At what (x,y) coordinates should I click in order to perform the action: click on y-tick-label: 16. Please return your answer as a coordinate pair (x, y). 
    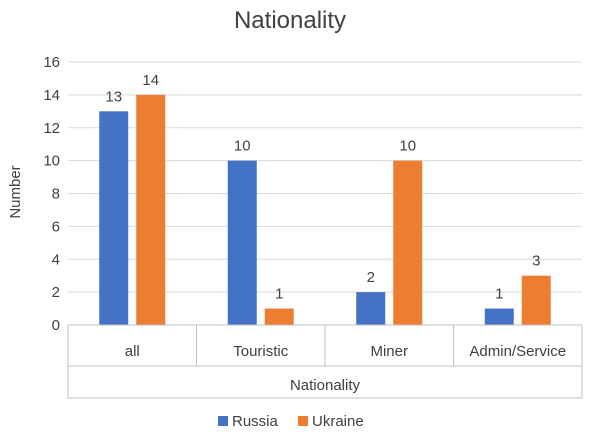
    Looking at the image, I should click on (51, 62).